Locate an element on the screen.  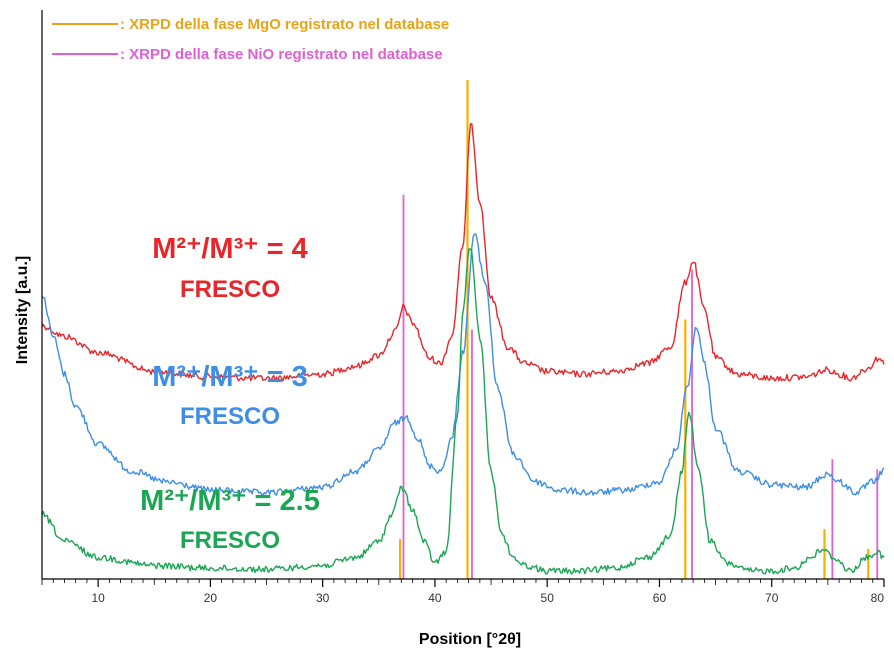
series-label-ratio-3: M²⁺/M³⁺ = 3 is located at coordinates (229, 377).